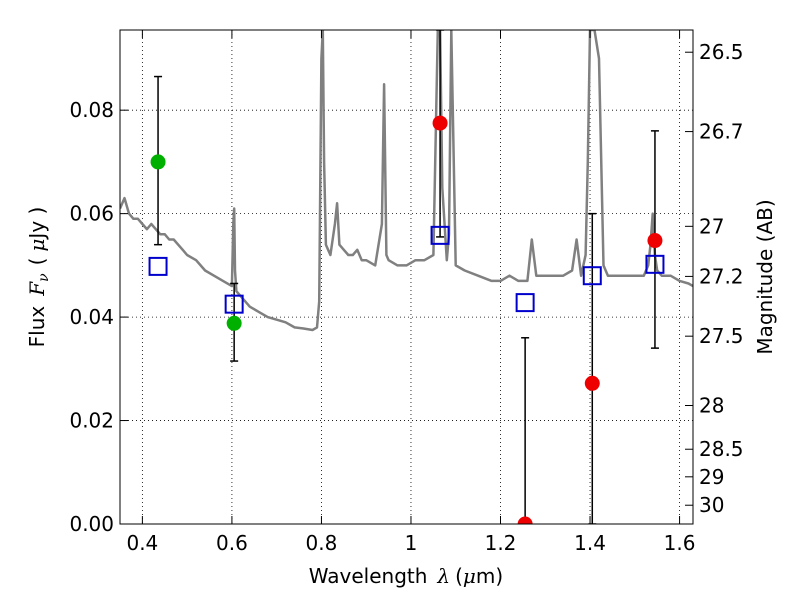 This screenshot has width=800, height=600. I want to click on y-axis-label-subscript: ν, so click(44, 277).